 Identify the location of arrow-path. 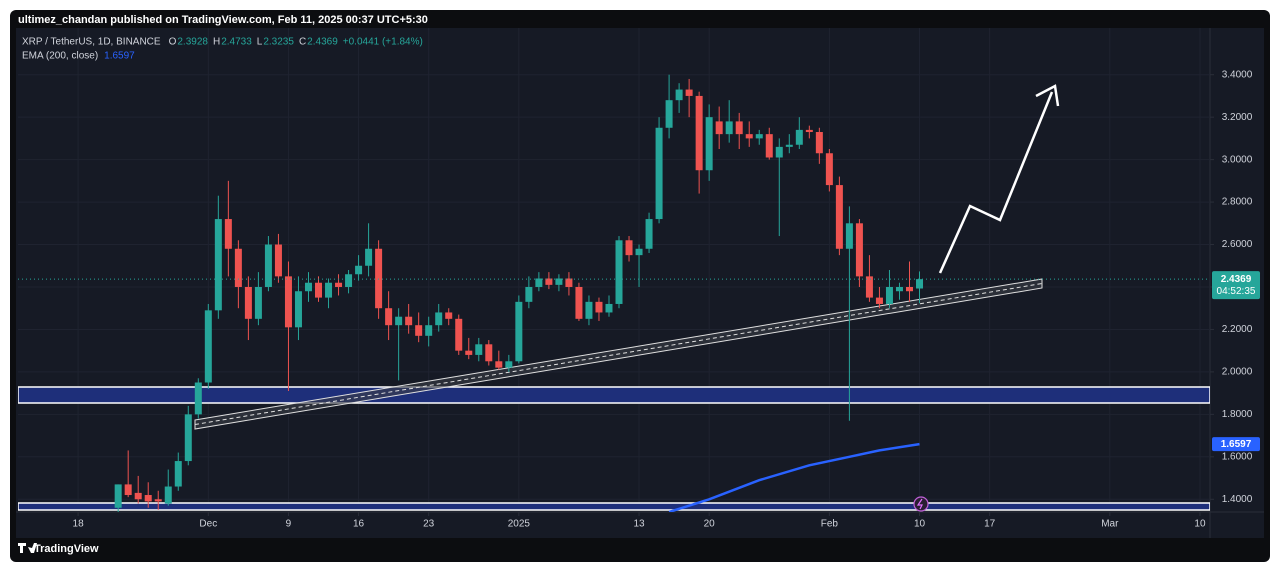
(996, 182).